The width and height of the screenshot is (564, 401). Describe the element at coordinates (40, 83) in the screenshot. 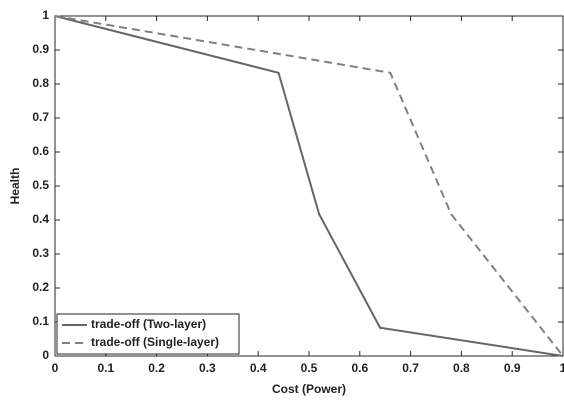

I see `y-tick-label: 0.8` at that location.